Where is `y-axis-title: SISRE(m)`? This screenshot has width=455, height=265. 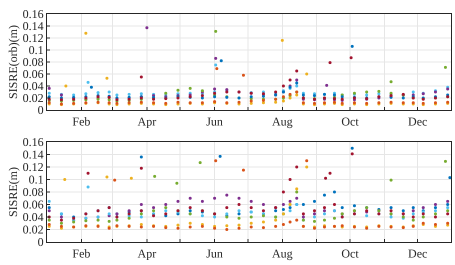
y-axis-title: SISRE(m) is located at coordinates (13, 192).